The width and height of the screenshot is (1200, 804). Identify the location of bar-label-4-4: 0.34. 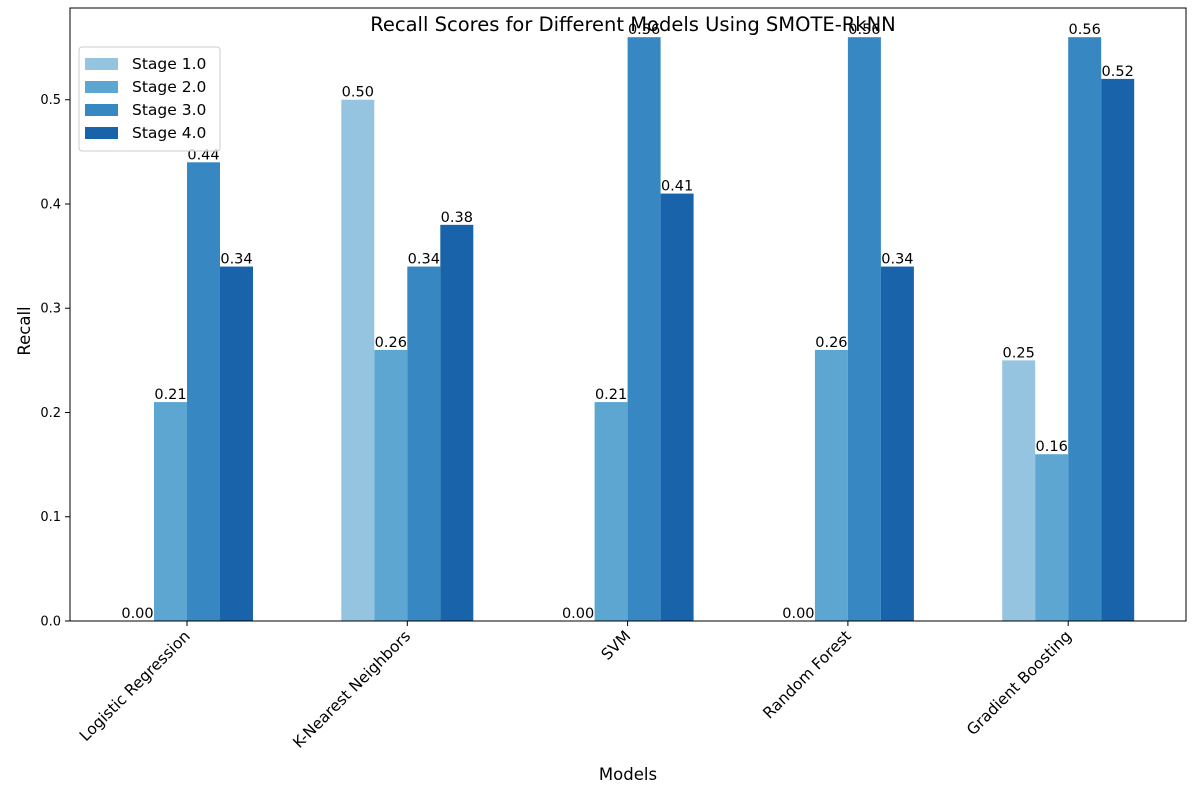
(897, 260).